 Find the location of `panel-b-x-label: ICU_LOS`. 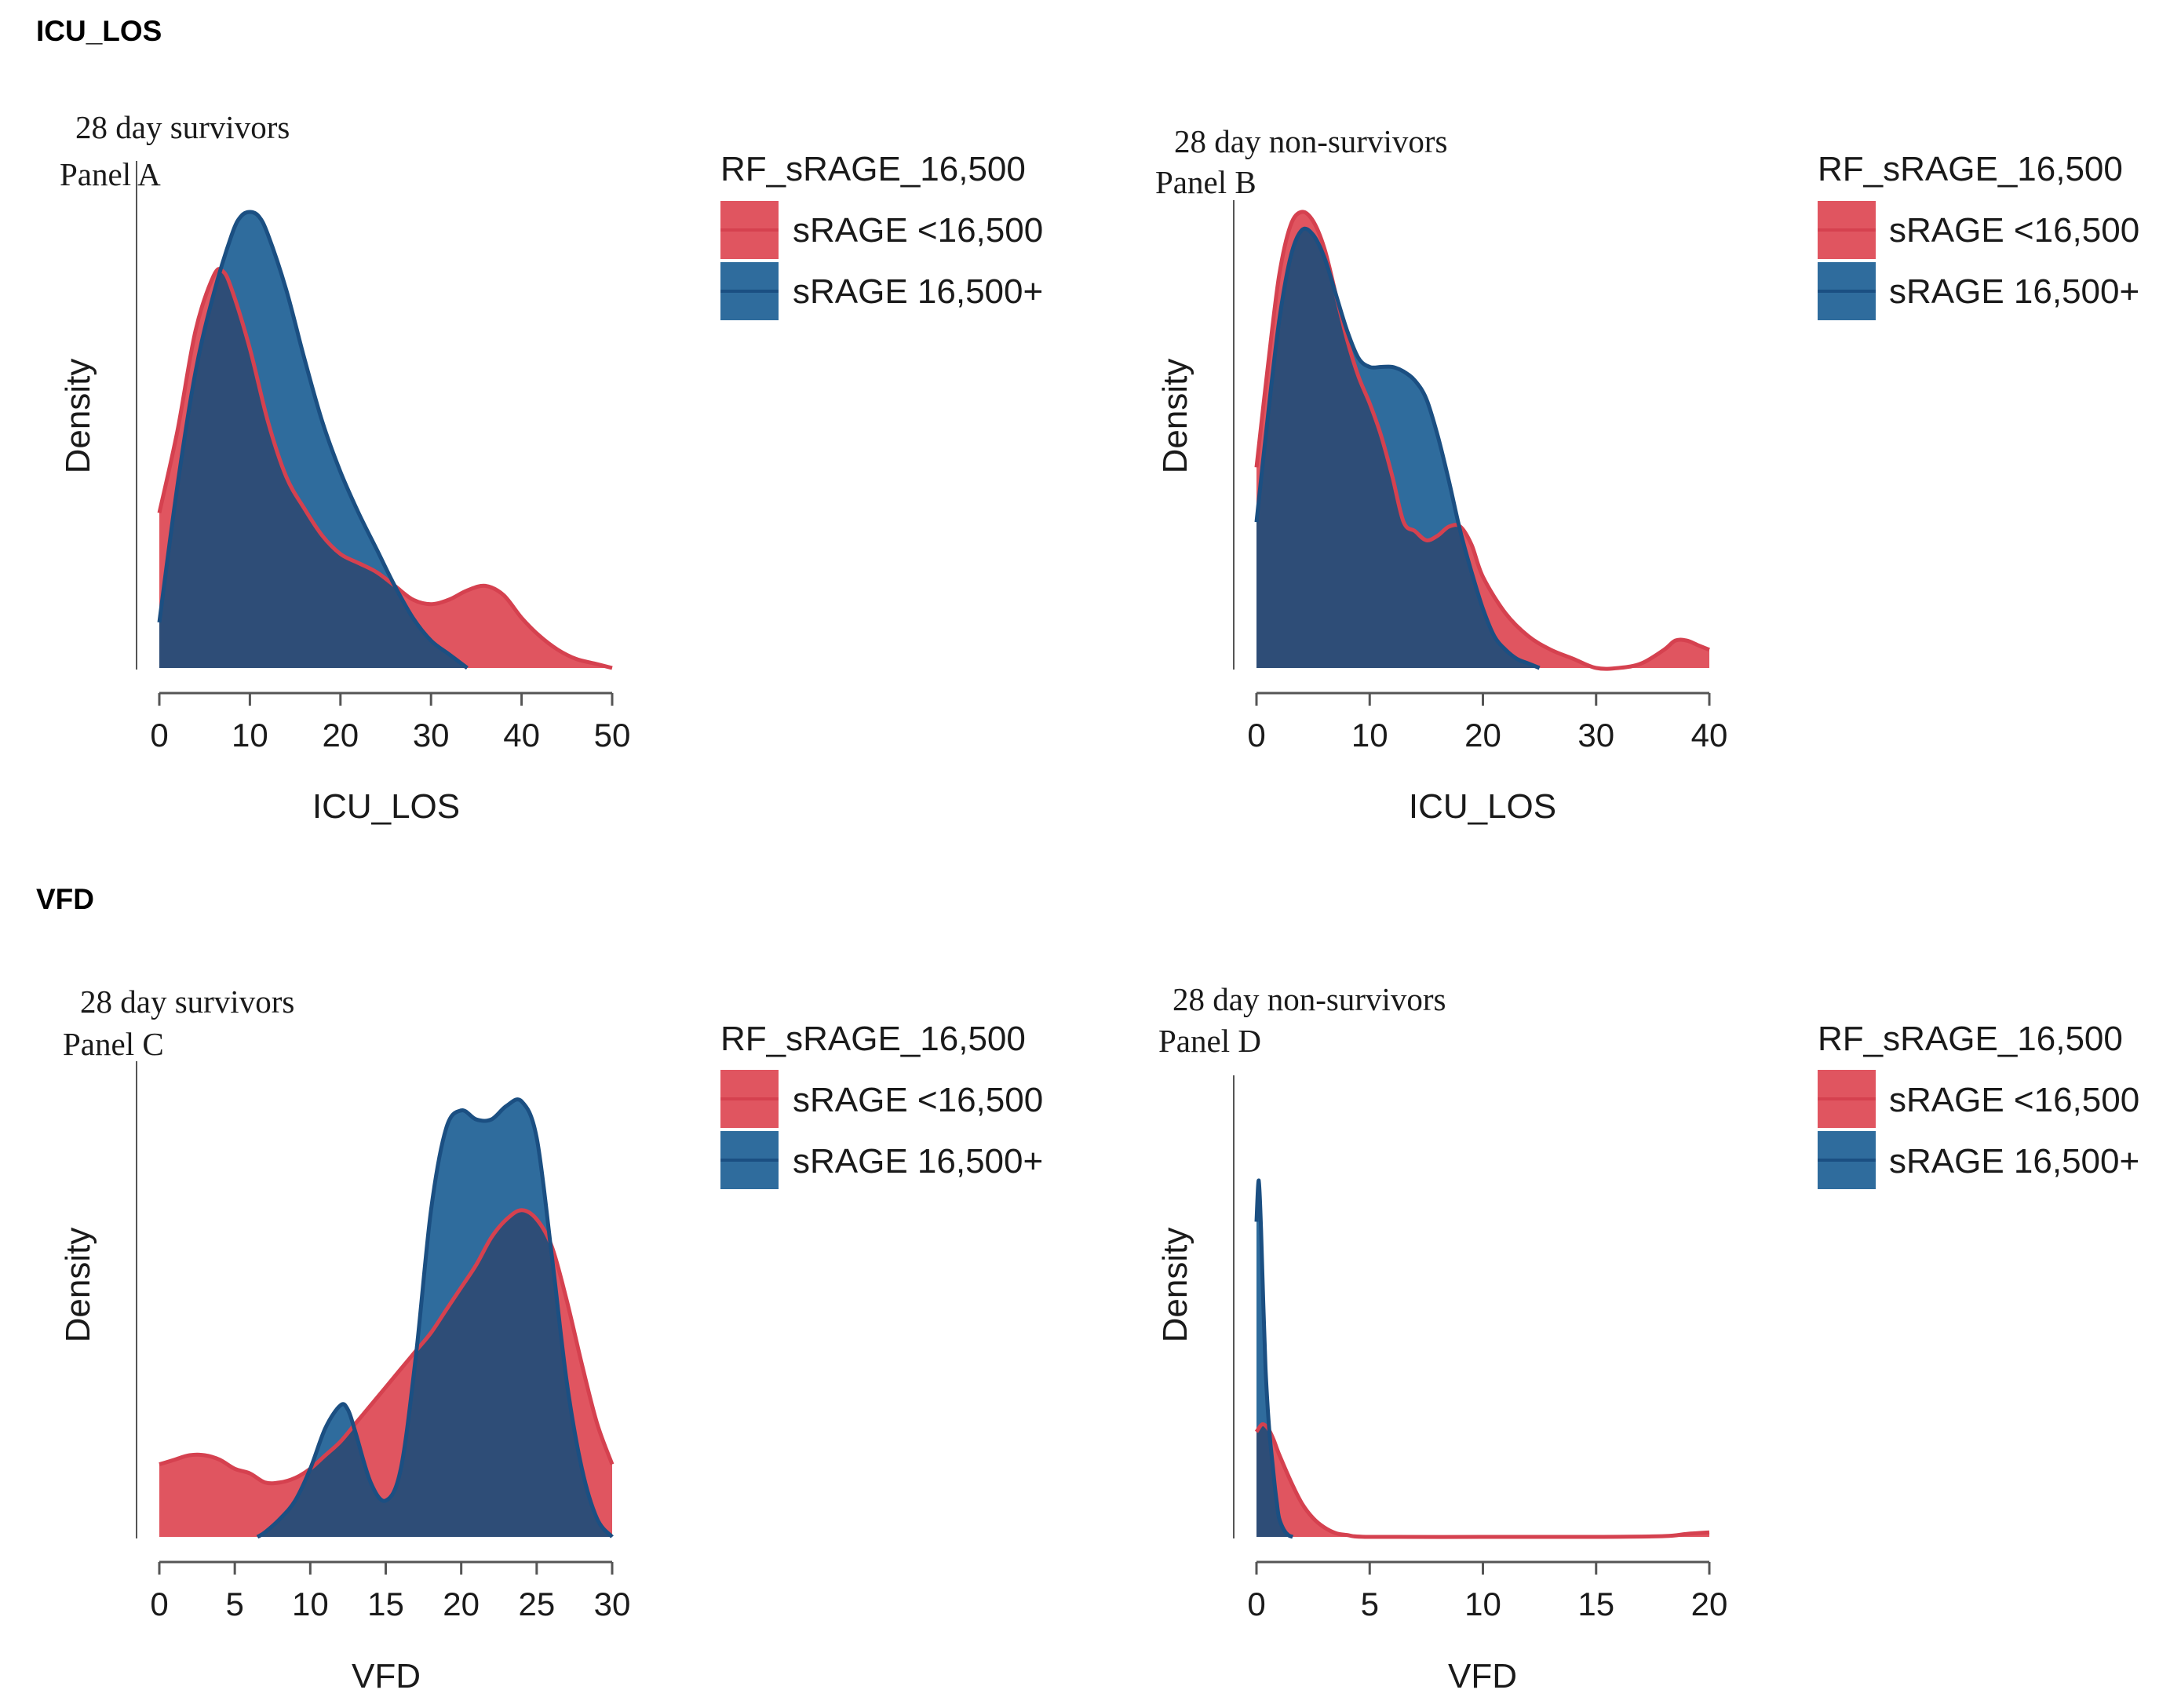

panel-b-x-label: ICU_LOS is located at coordinates (1482, 806).